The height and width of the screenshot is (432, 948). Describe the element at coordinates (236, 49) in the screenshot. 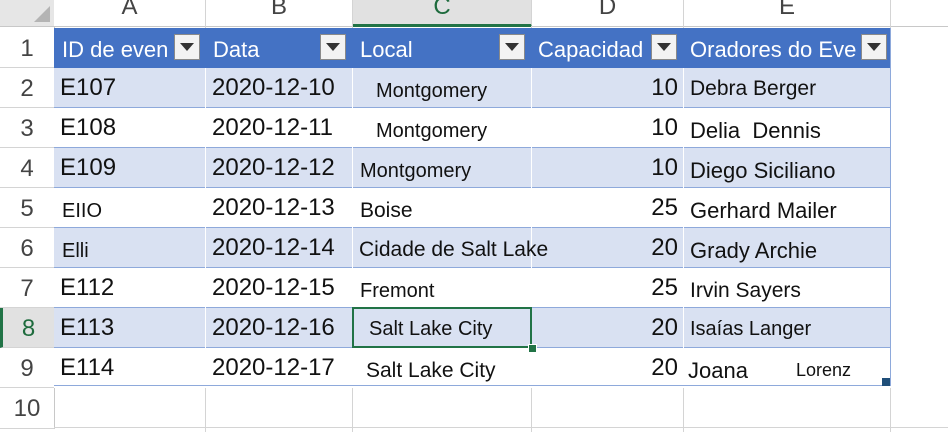

I see `table-header-date: Data` at that location.